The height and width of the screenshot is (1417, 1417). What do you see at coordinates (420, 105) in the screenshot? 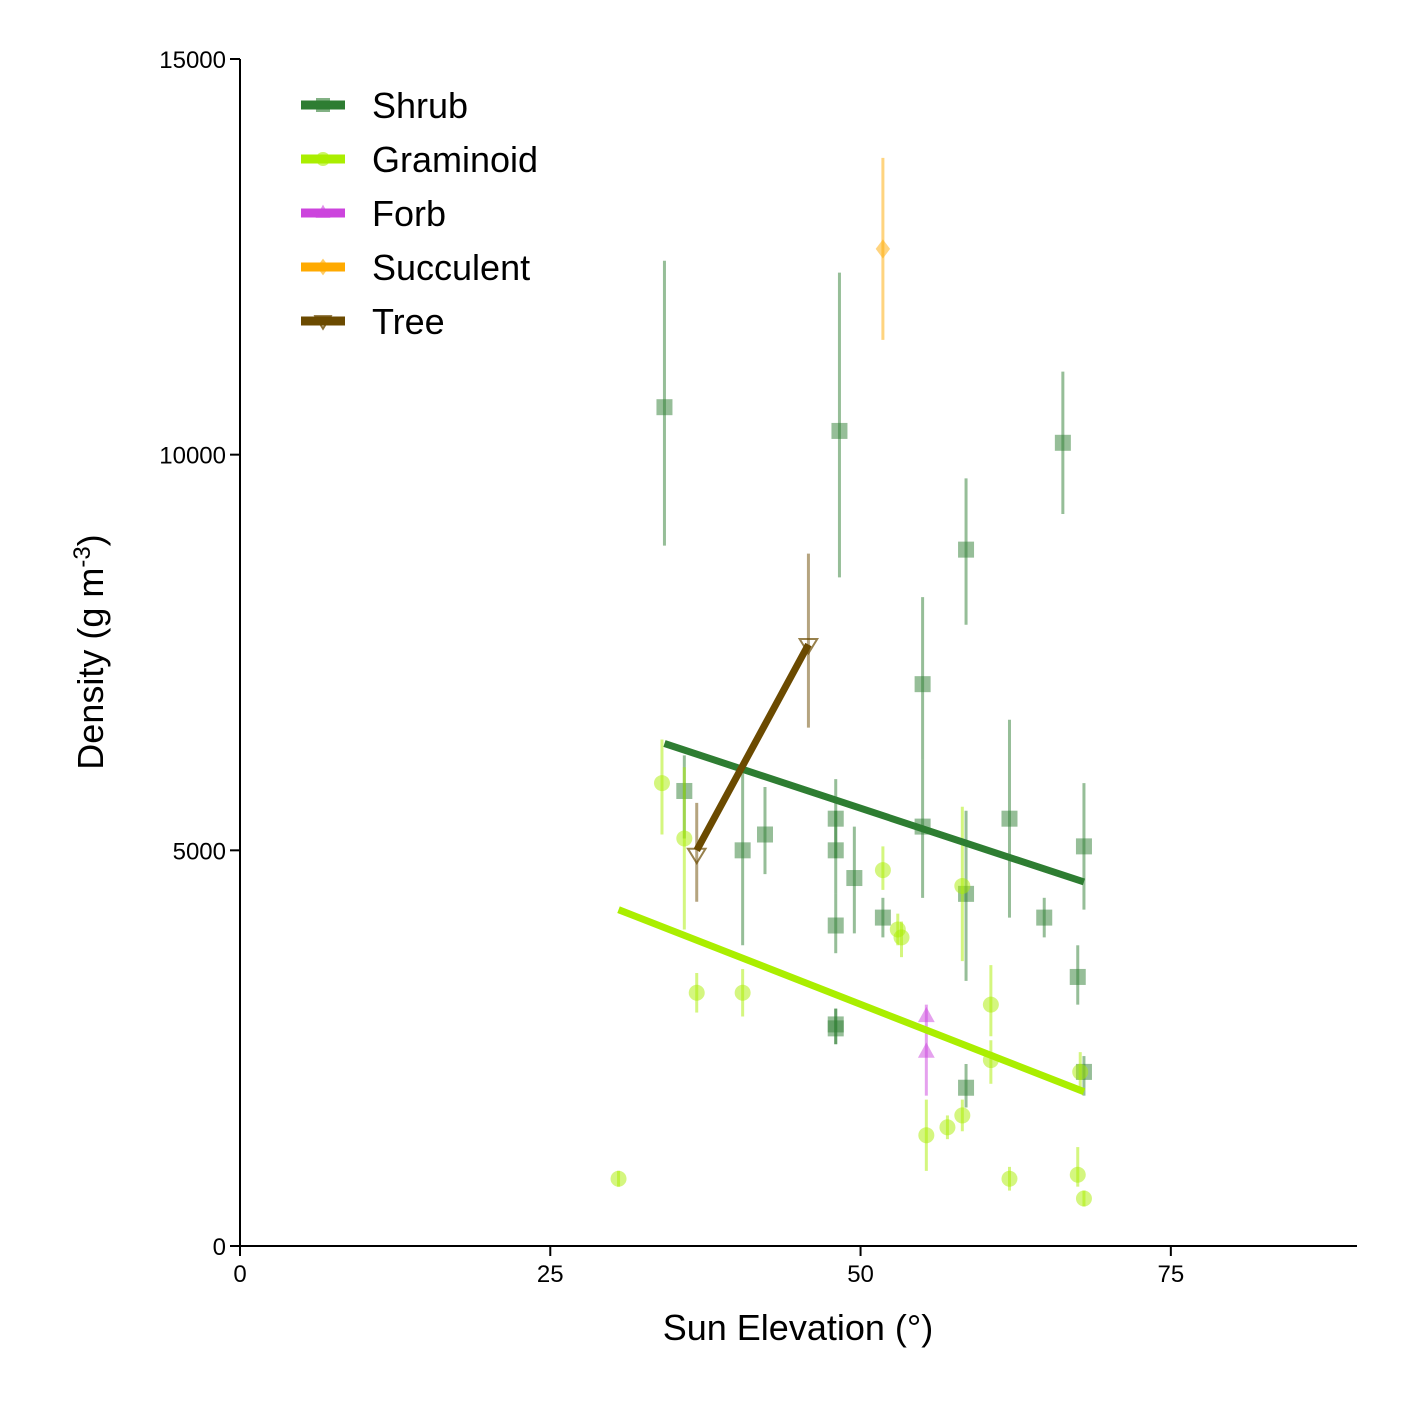
I see `legend-label-shrub: Shrub` at bounding box center [420, 105].